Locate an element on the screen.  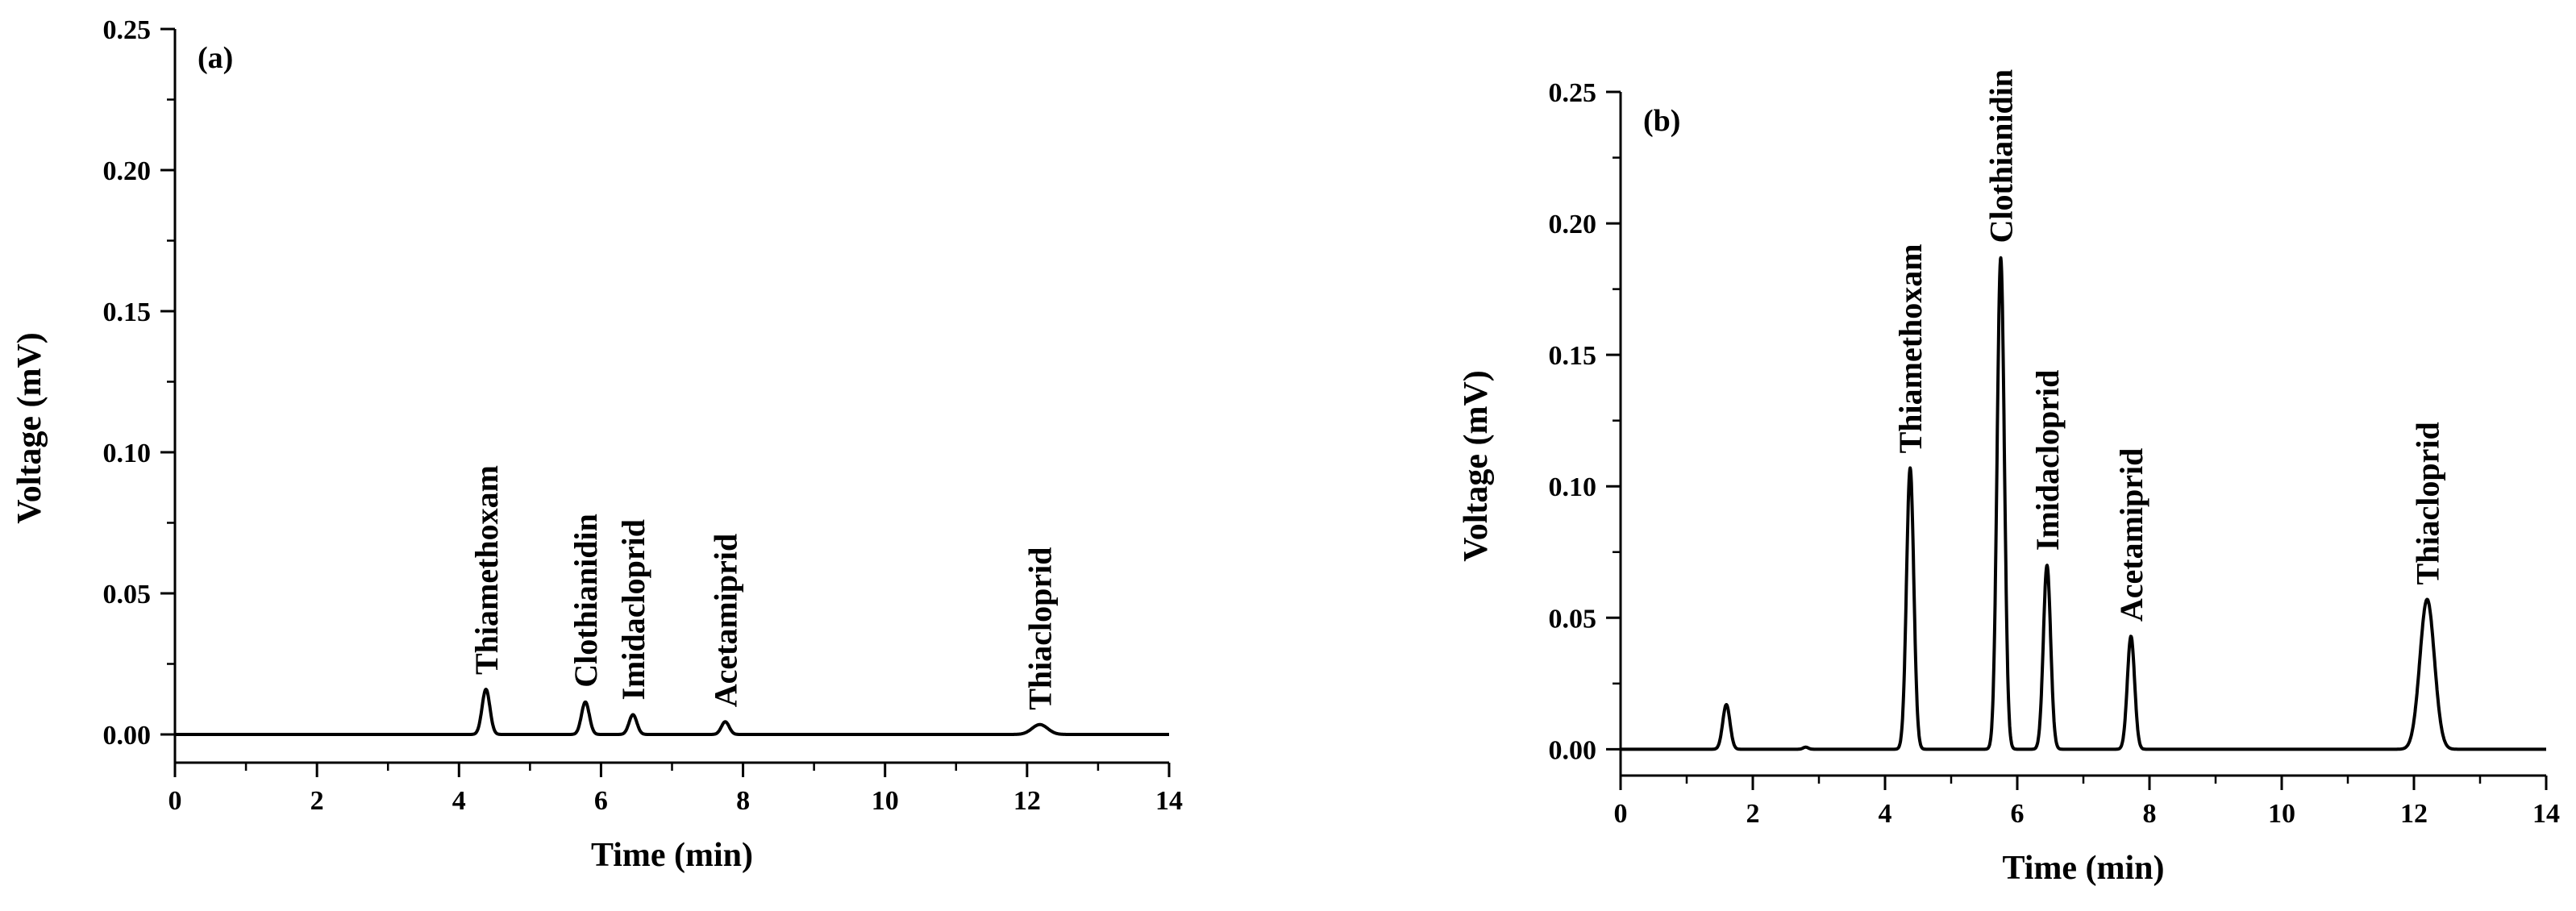
panel-label: (b) is located at coordinates (1661, 121).